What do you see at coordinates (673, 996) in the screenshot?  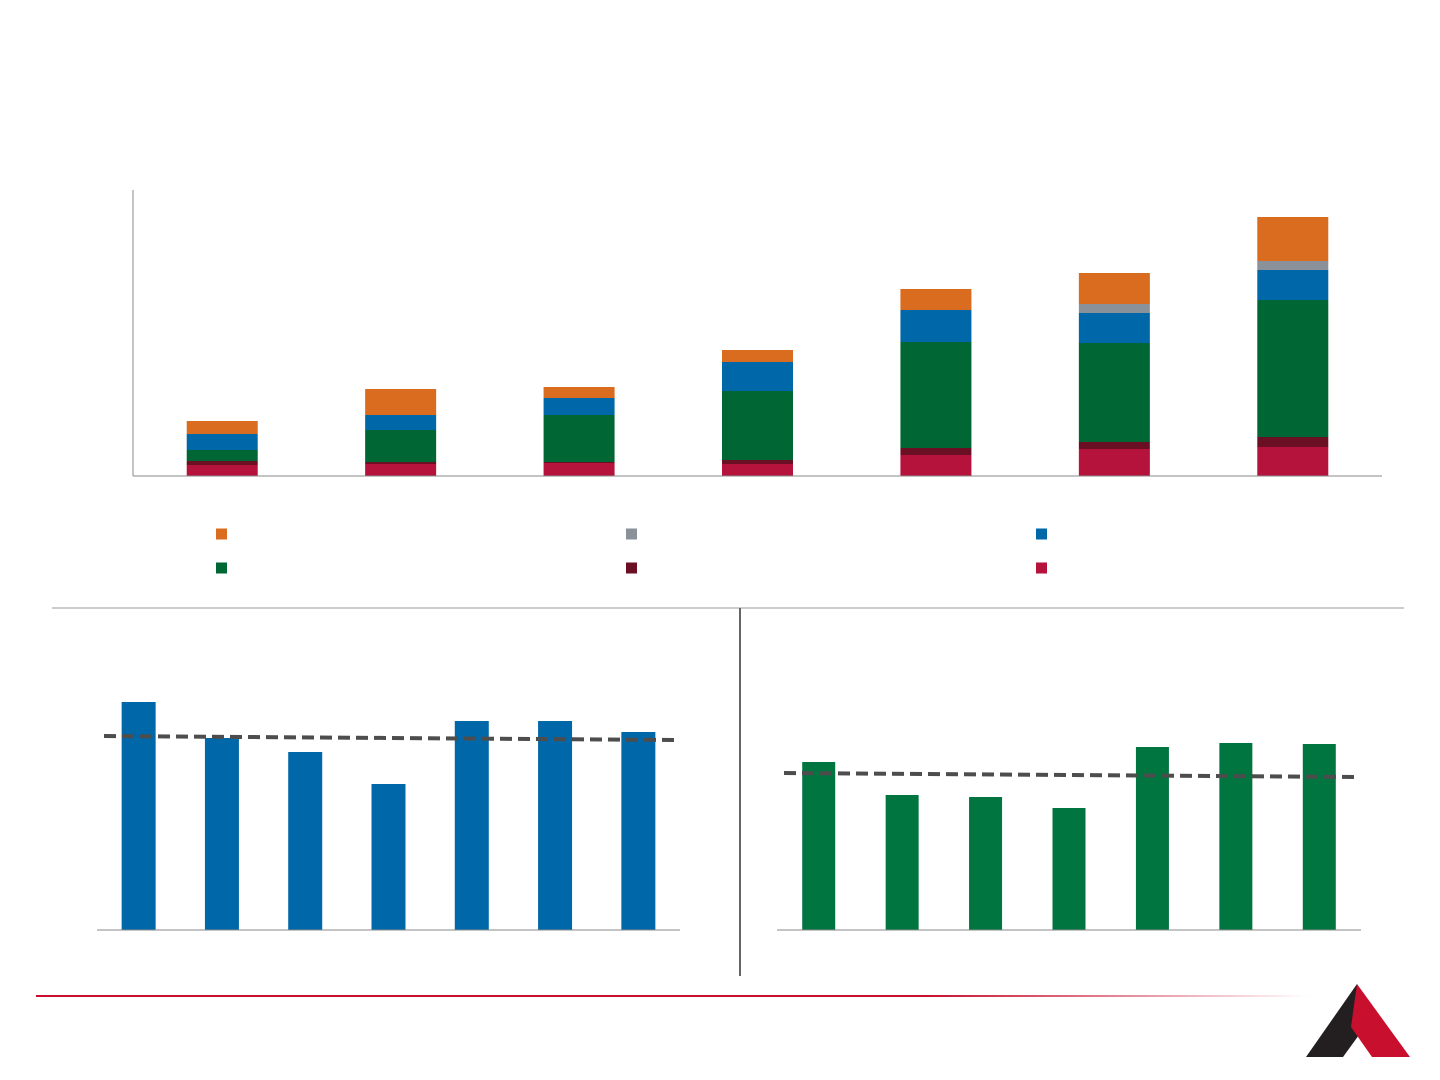 I see `footer-rule` at bounding box center [673, 996].